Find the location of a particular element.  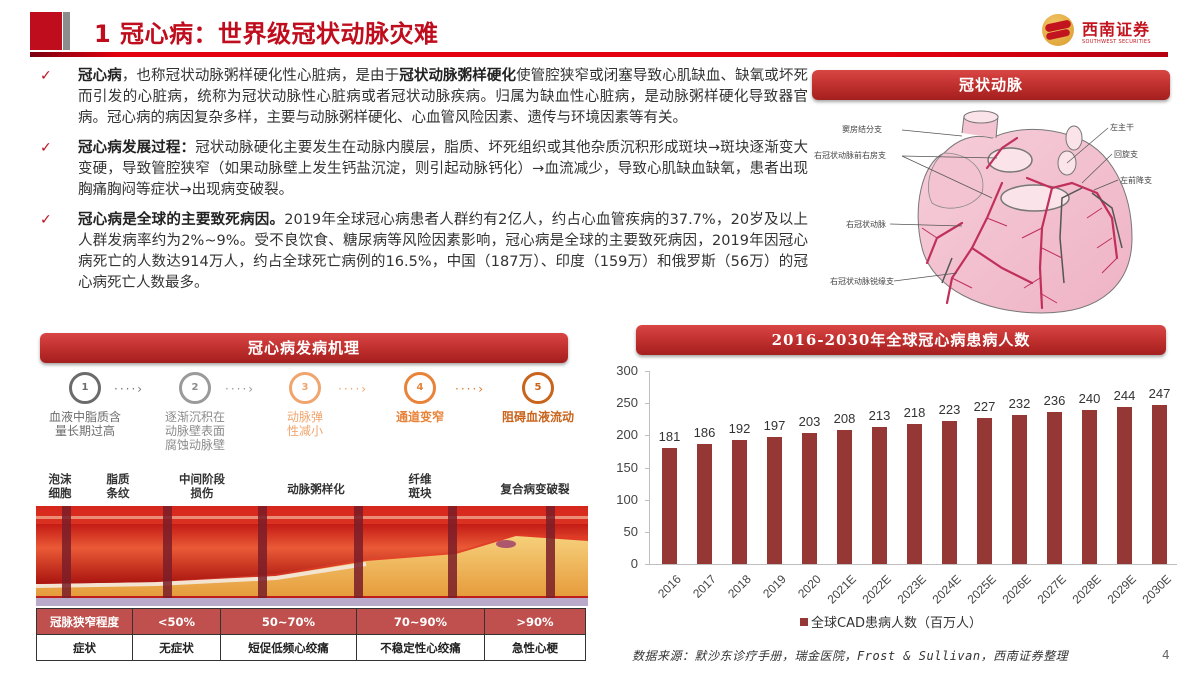

step-text: 通道变窄 is located at coordinates (419, 417).